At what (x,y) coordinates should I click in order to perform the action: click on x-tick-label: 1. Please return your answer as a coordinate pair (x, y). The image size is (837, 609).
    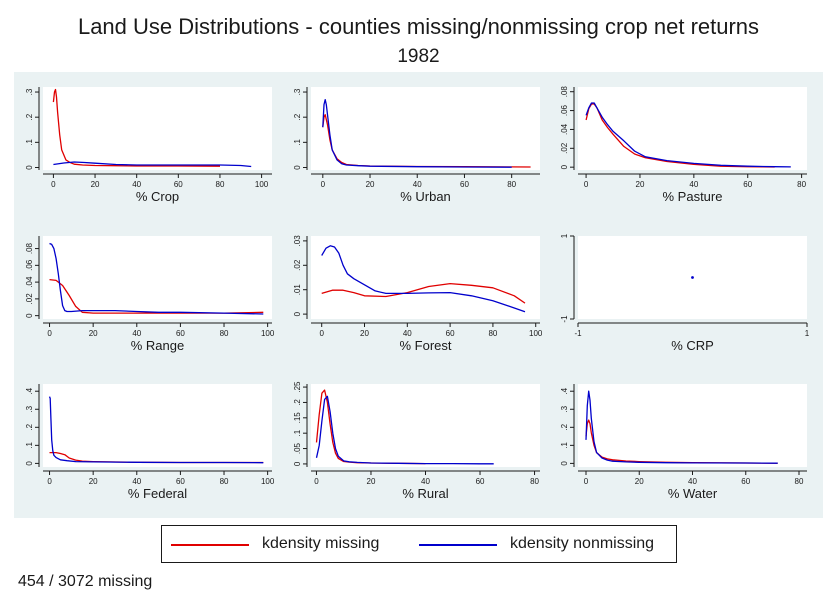
    Looking at the image, I should click on (807, 333).